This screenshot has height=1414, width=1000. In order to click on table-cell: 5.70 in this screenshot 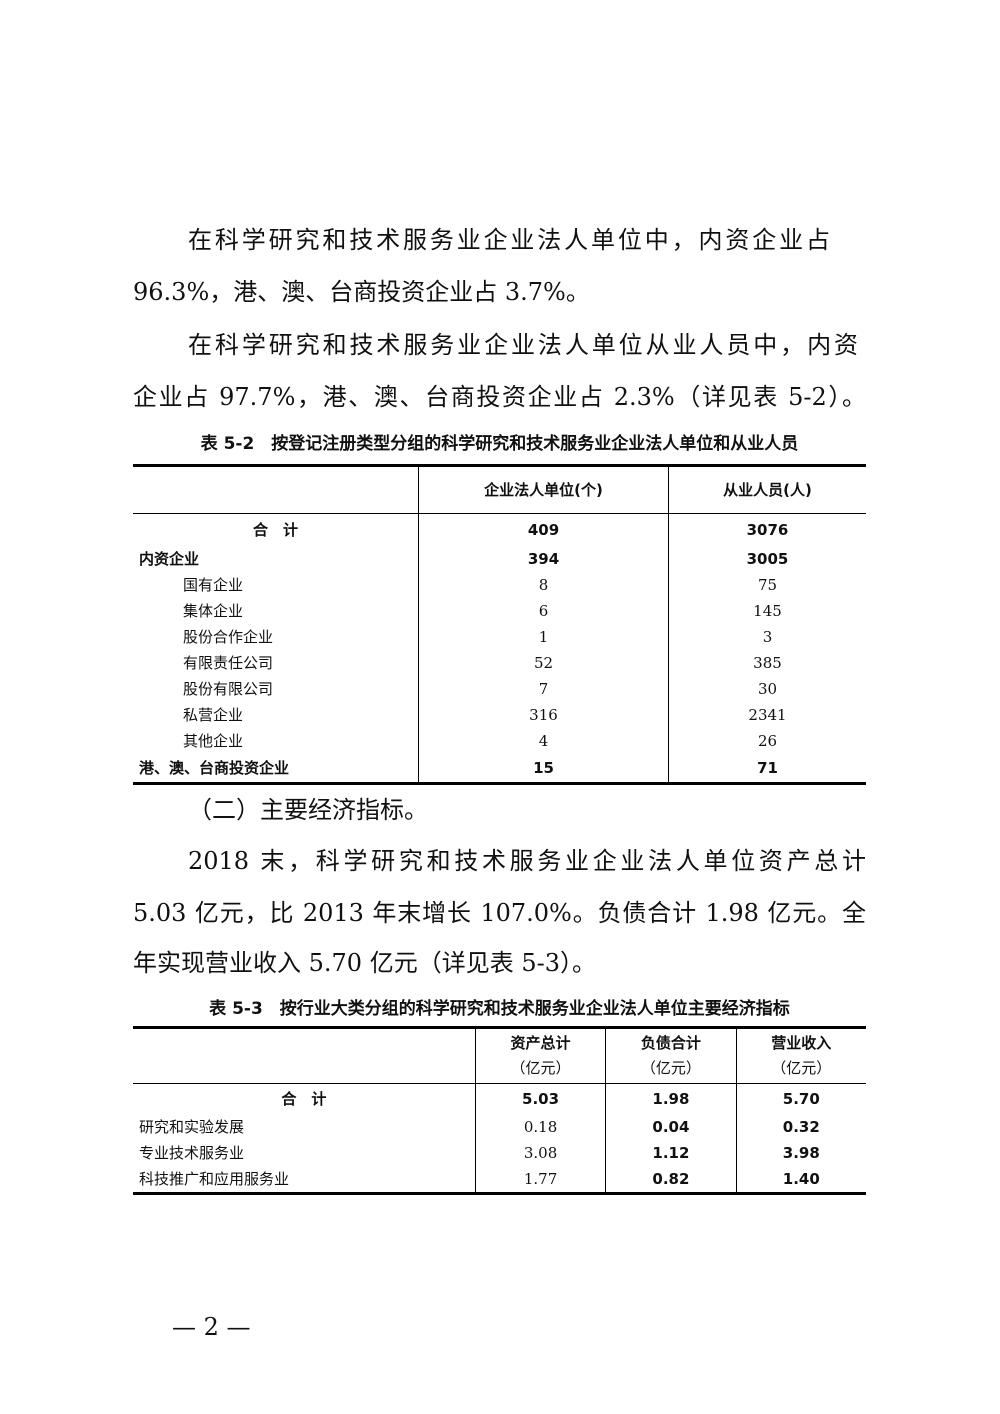, I will do `click(800, 1098)`.